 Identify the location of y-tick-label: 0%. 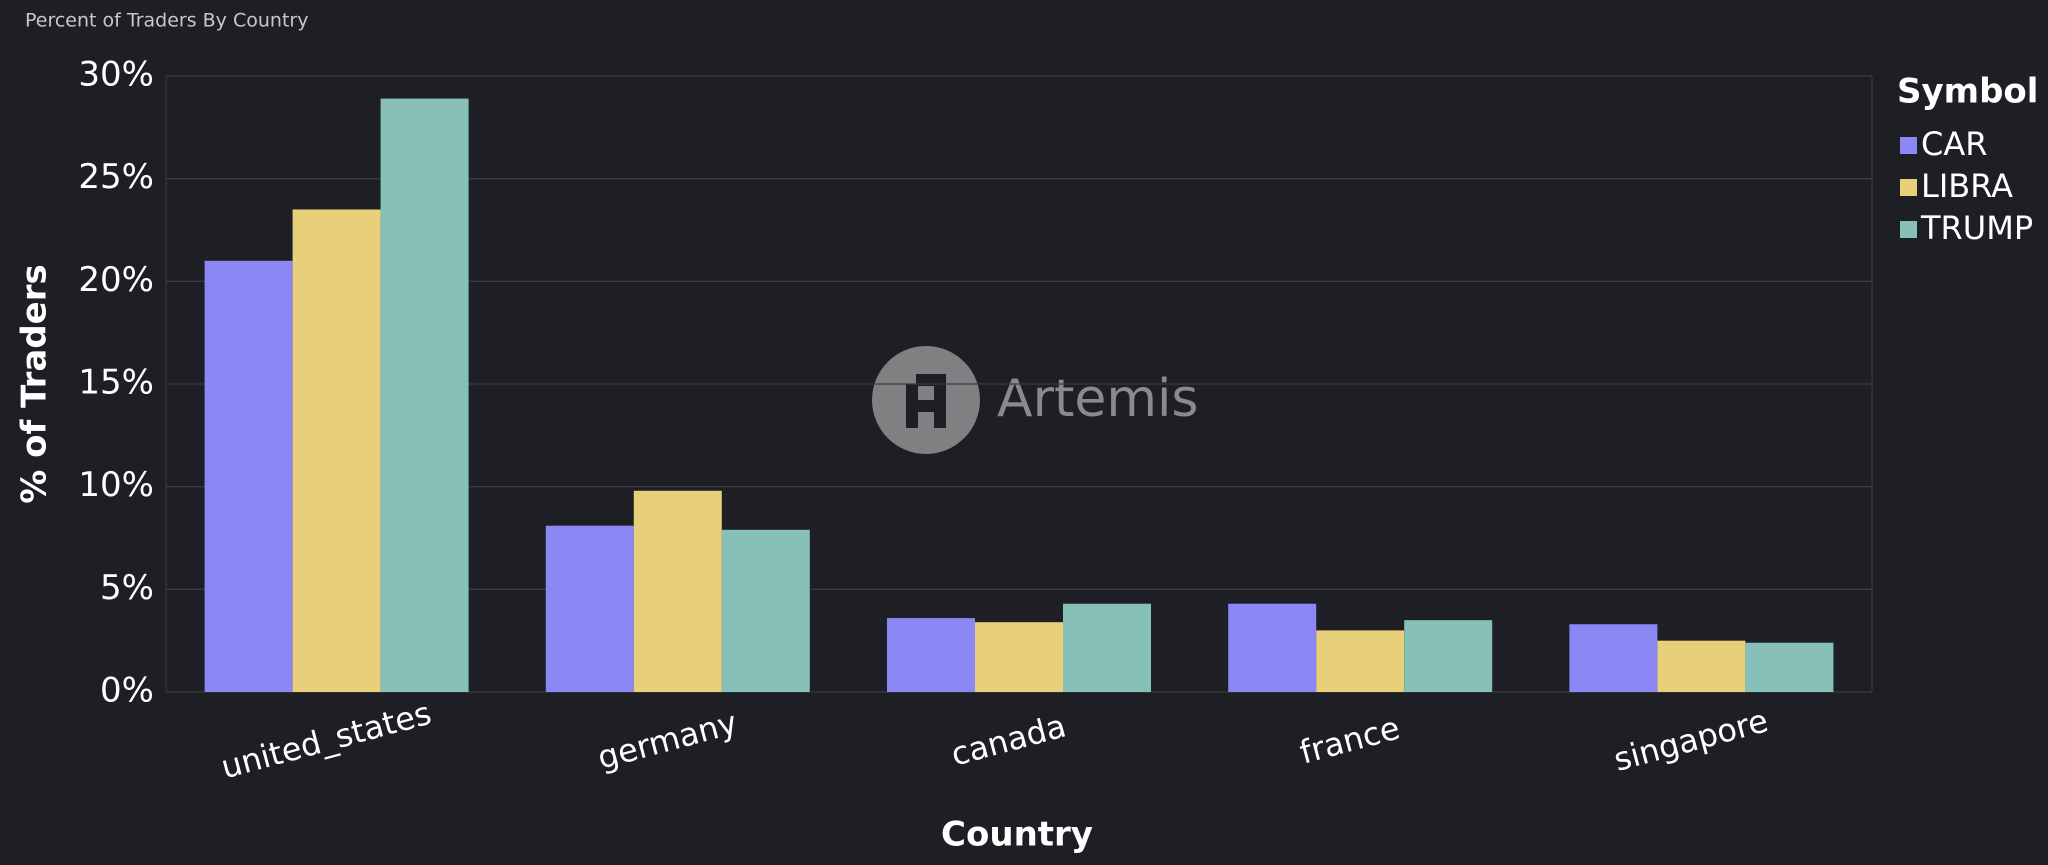
(127, 691).